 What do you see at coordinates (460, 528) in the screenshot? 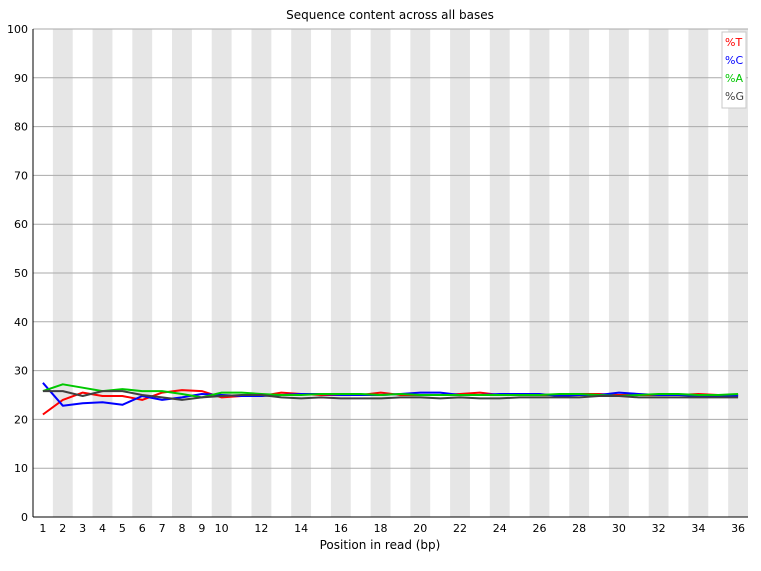
I see `x-tick-label: 22` at bounding box center [460, 528].